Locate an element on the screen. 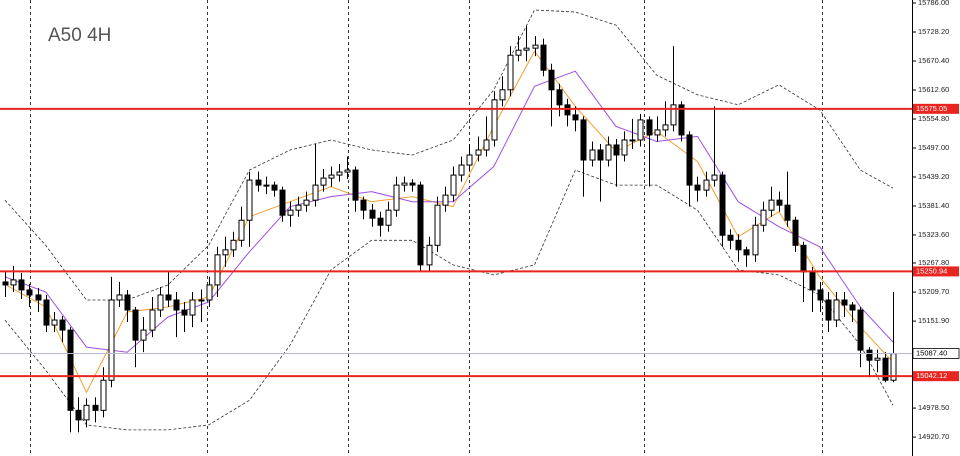 Image resolution: width=960 pixels, height=456 pixels. level-label: 15575.05 is located at coordinates (931, 108).